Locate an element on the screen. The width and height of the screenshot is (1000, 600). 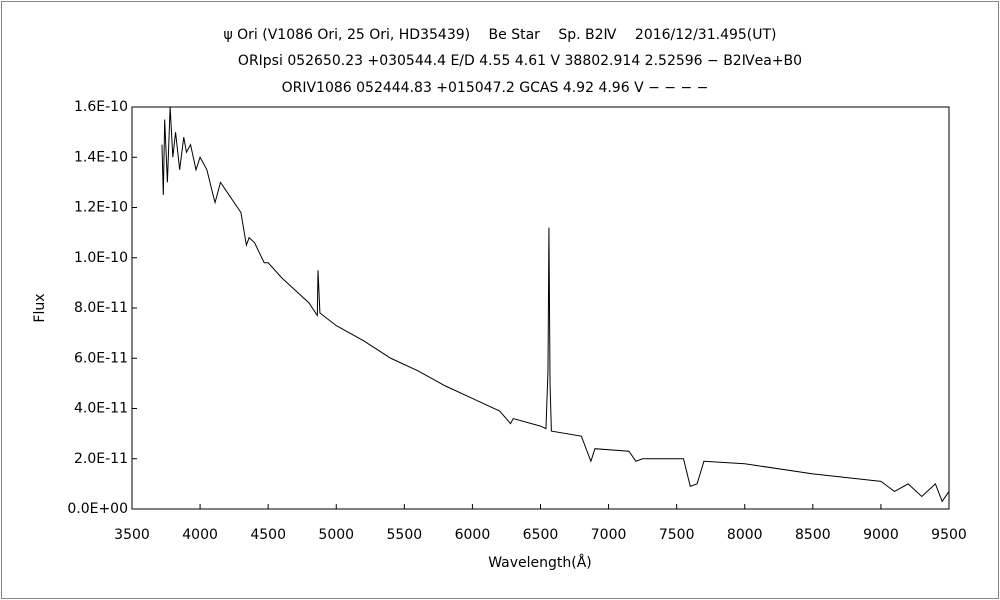
x-tick-label: 8500 is located at coordinates (813, 535).